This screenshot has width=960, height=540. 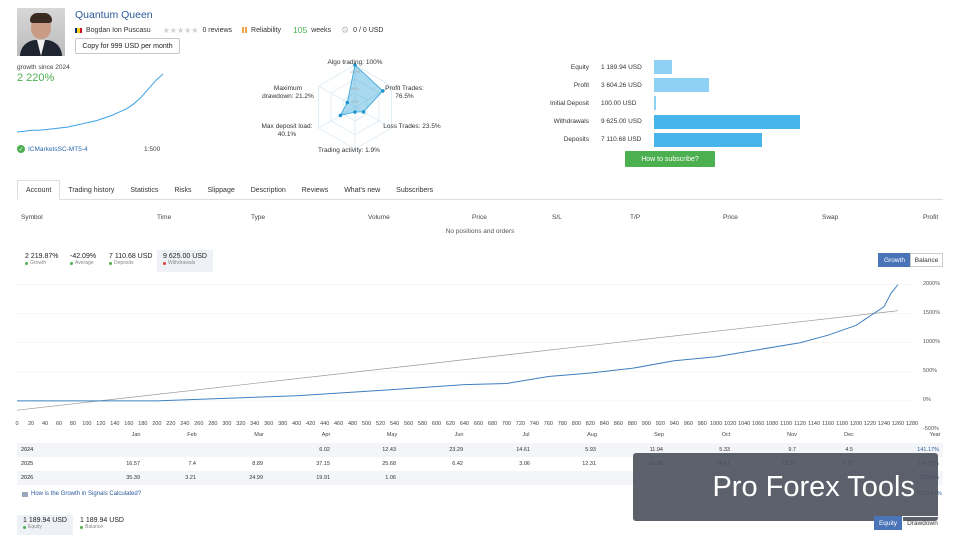 What do you see at coordinates (127, 46) in the screenshot?
I see `copy-signal-button: Copy for 999 USD per month` at bounding box center [127, 46].